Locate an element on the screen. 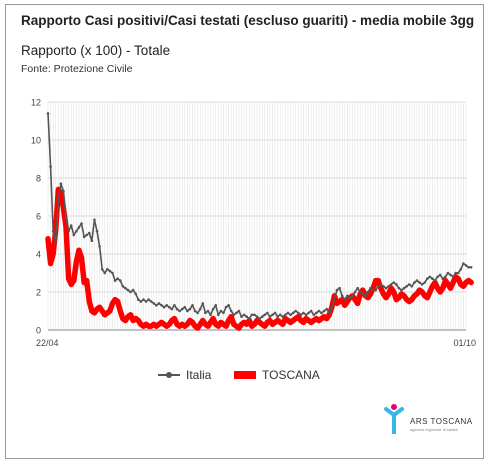 The image size is (489, 464). legend-swatch-italia is located at coordinates (169, 375).